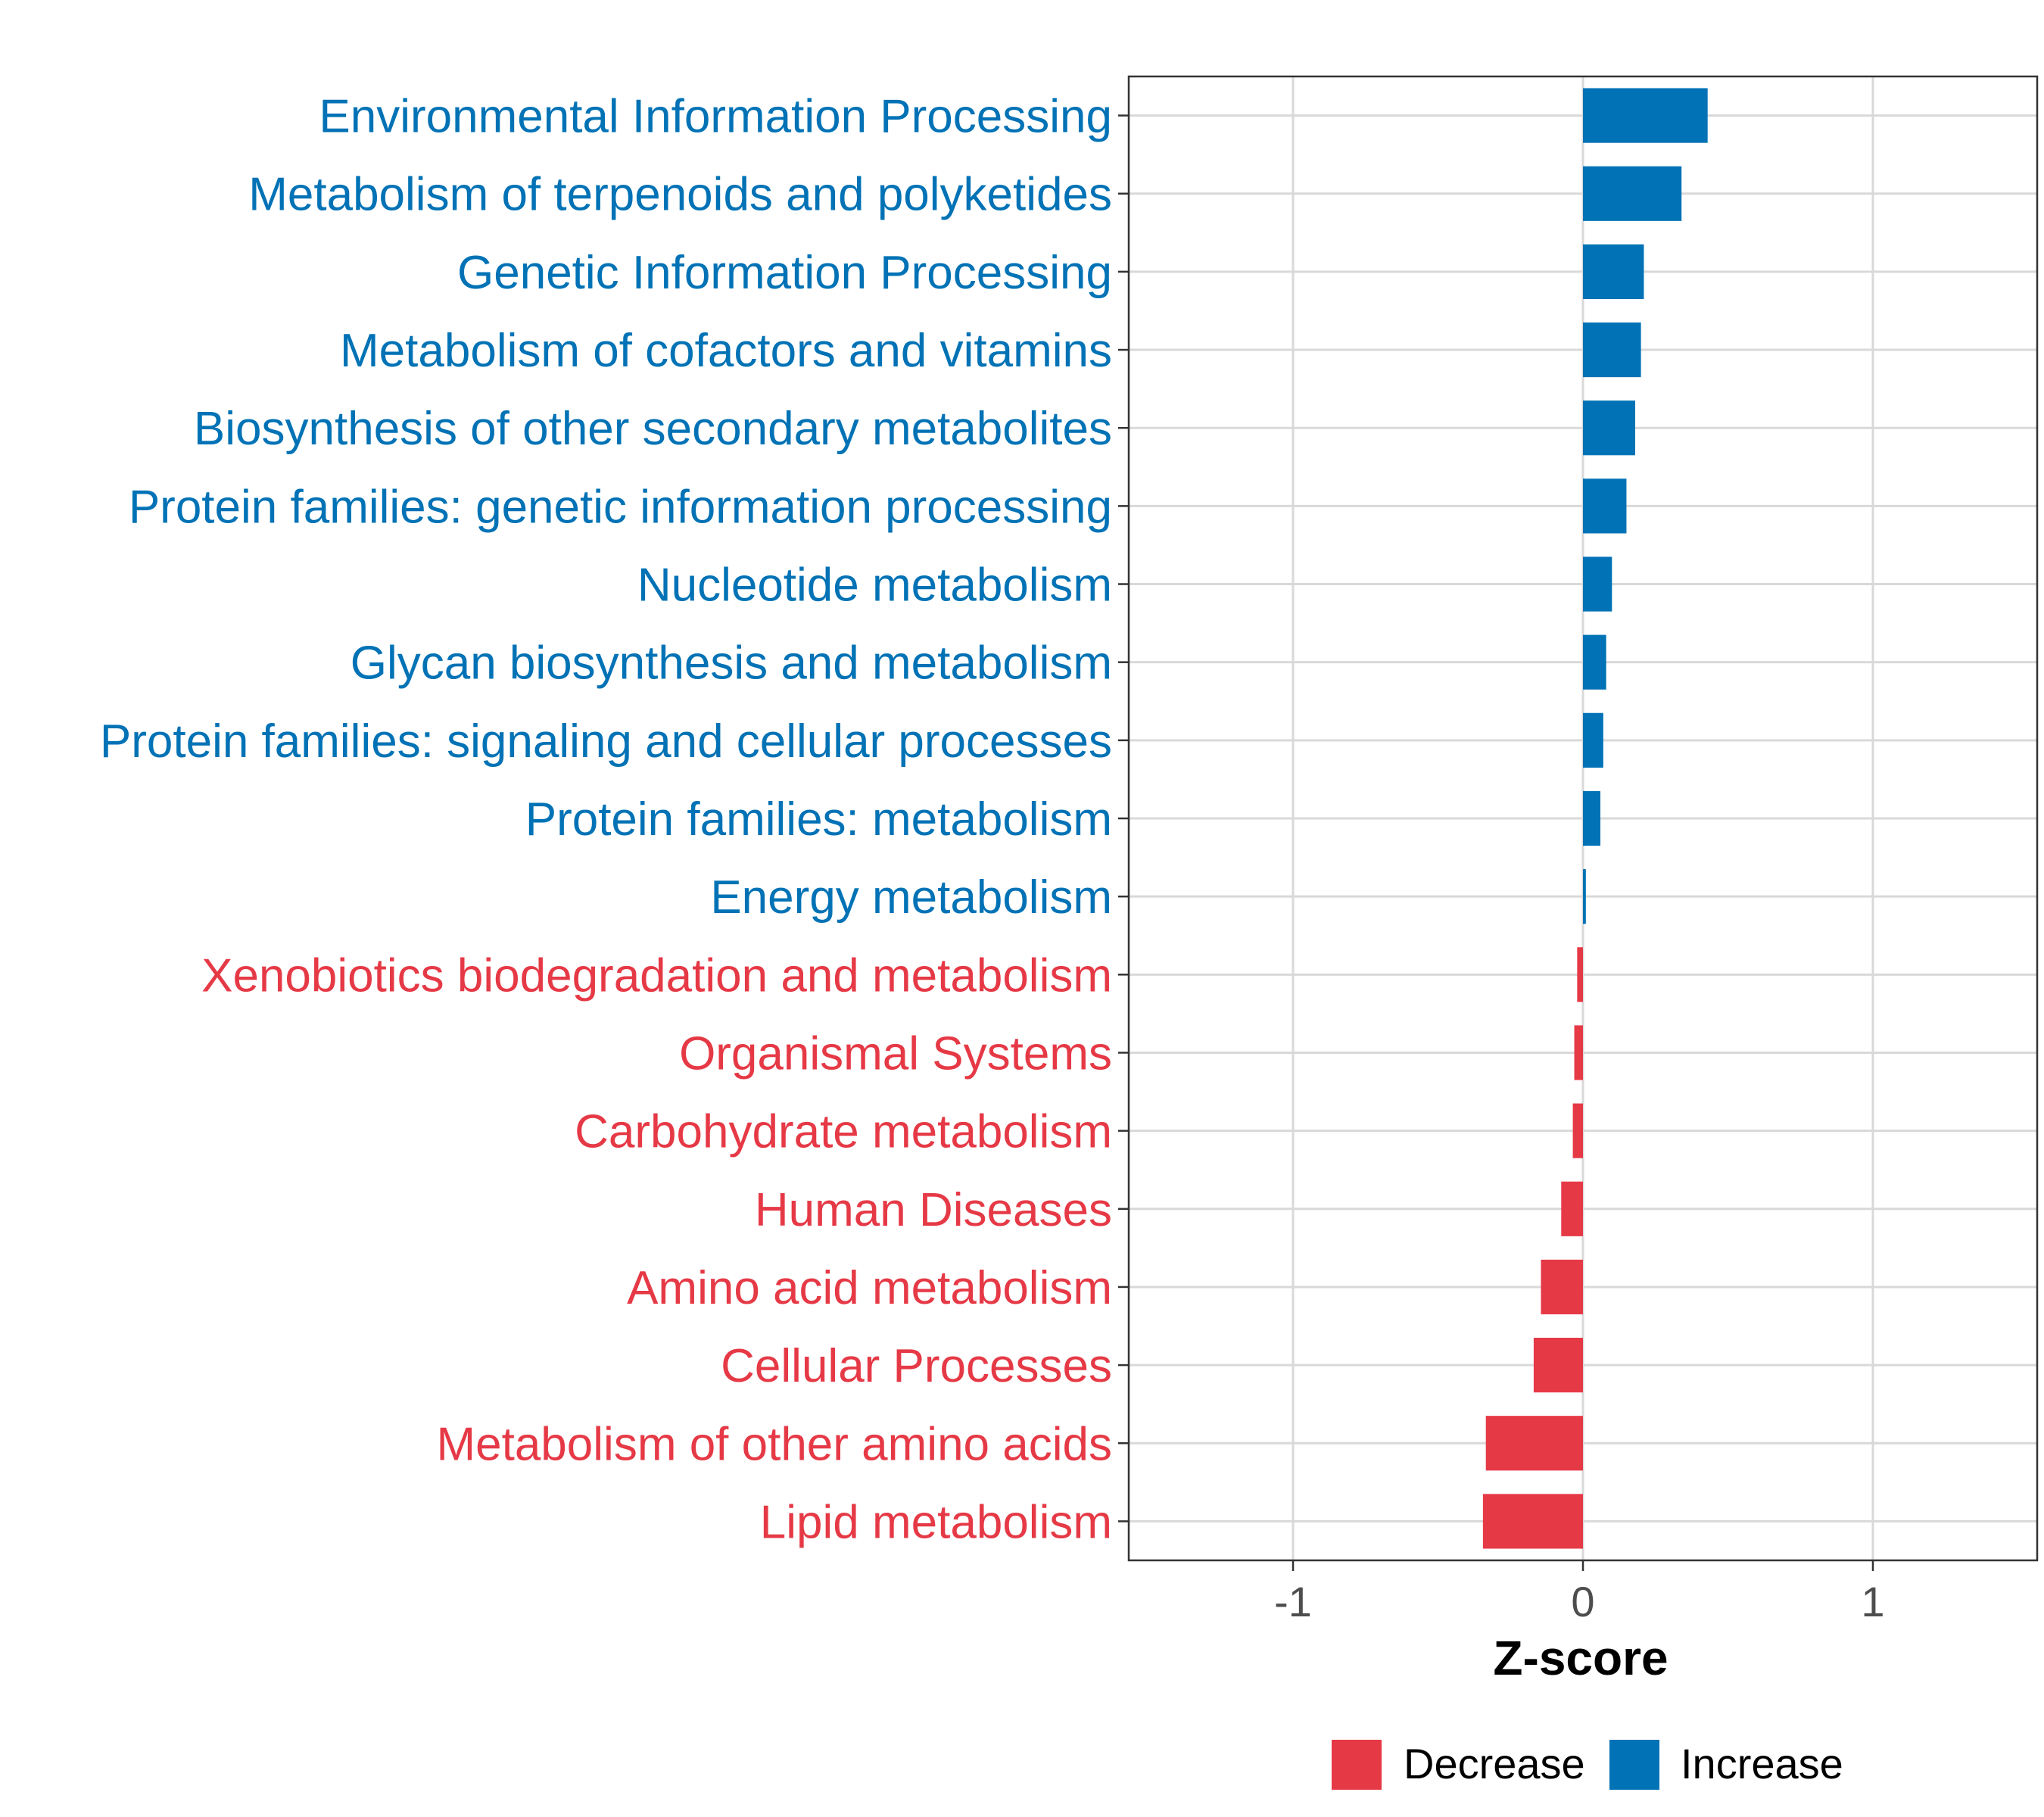 This screenshot has height=1817, width=2044. I want to click on bar-human-diseases, so click(1572, 1208).